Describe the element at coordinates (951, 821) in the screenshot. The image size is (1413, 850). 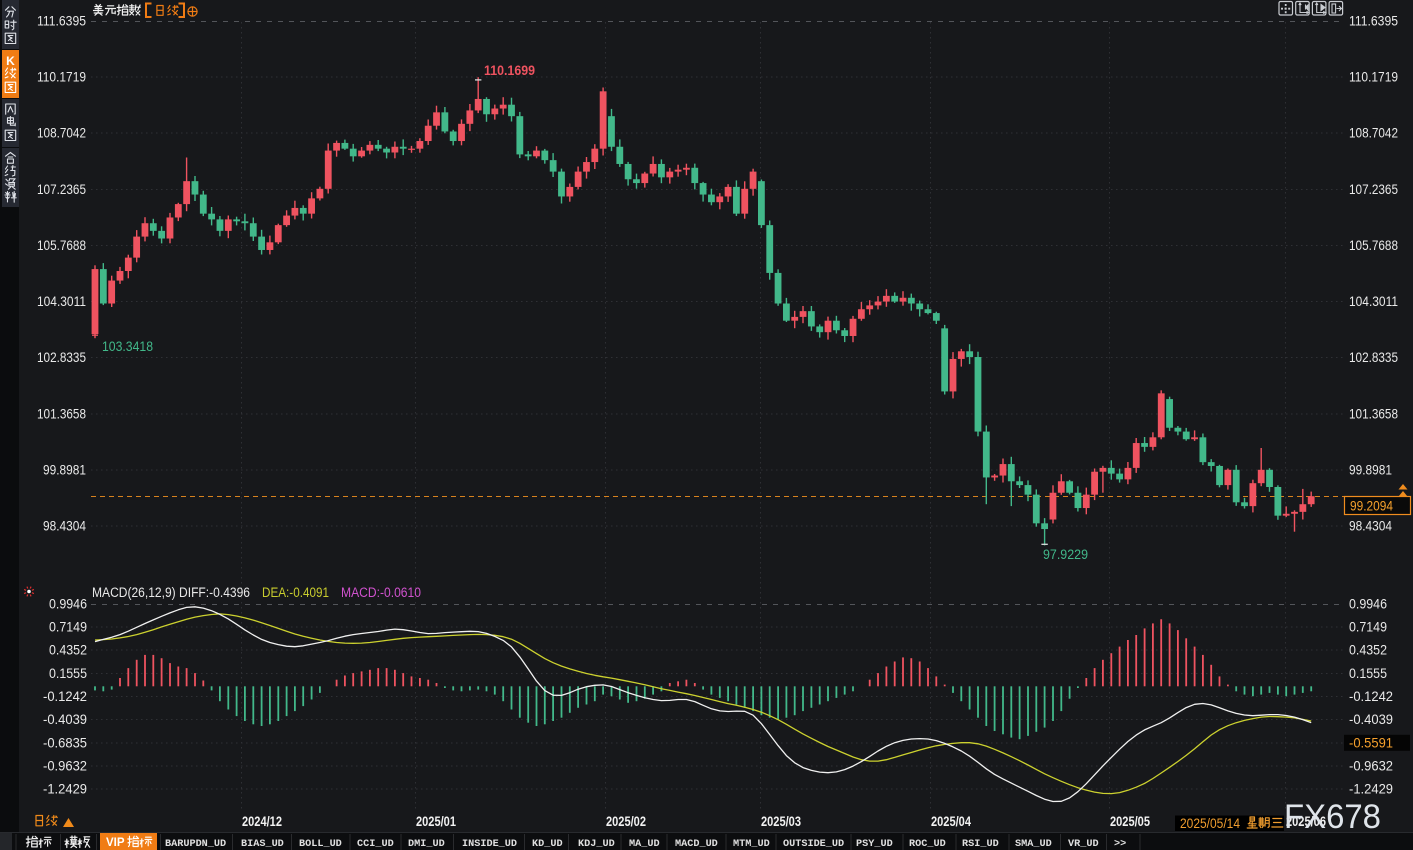
I see `svg-text: 2025/04` at that location.